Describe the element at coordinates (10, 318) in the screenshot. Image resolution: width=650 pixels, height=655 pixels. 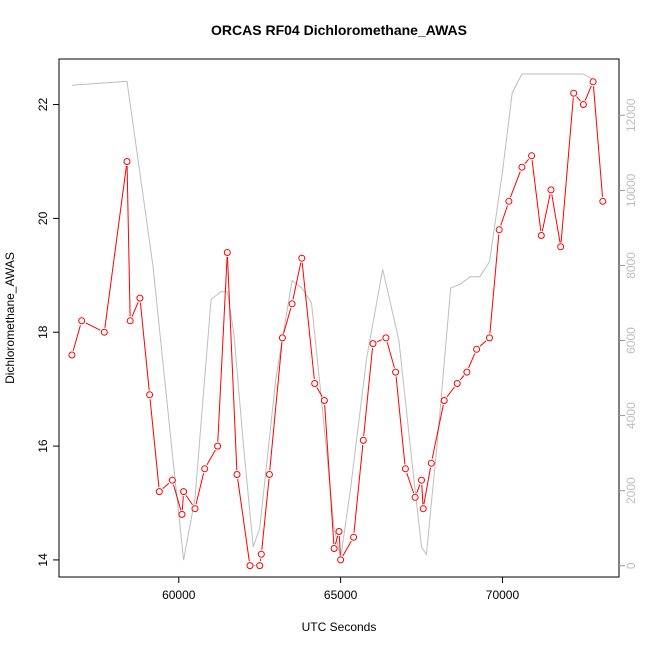
I see `y-axis-label: Dichloromethane_AWAS` at that location.